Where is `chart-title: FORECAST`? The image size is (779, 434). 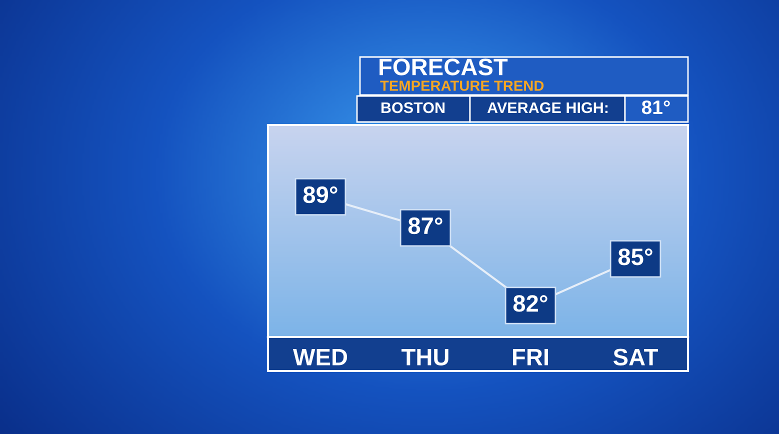 chart-title: FORECAST is located at coordinates (444, 67).